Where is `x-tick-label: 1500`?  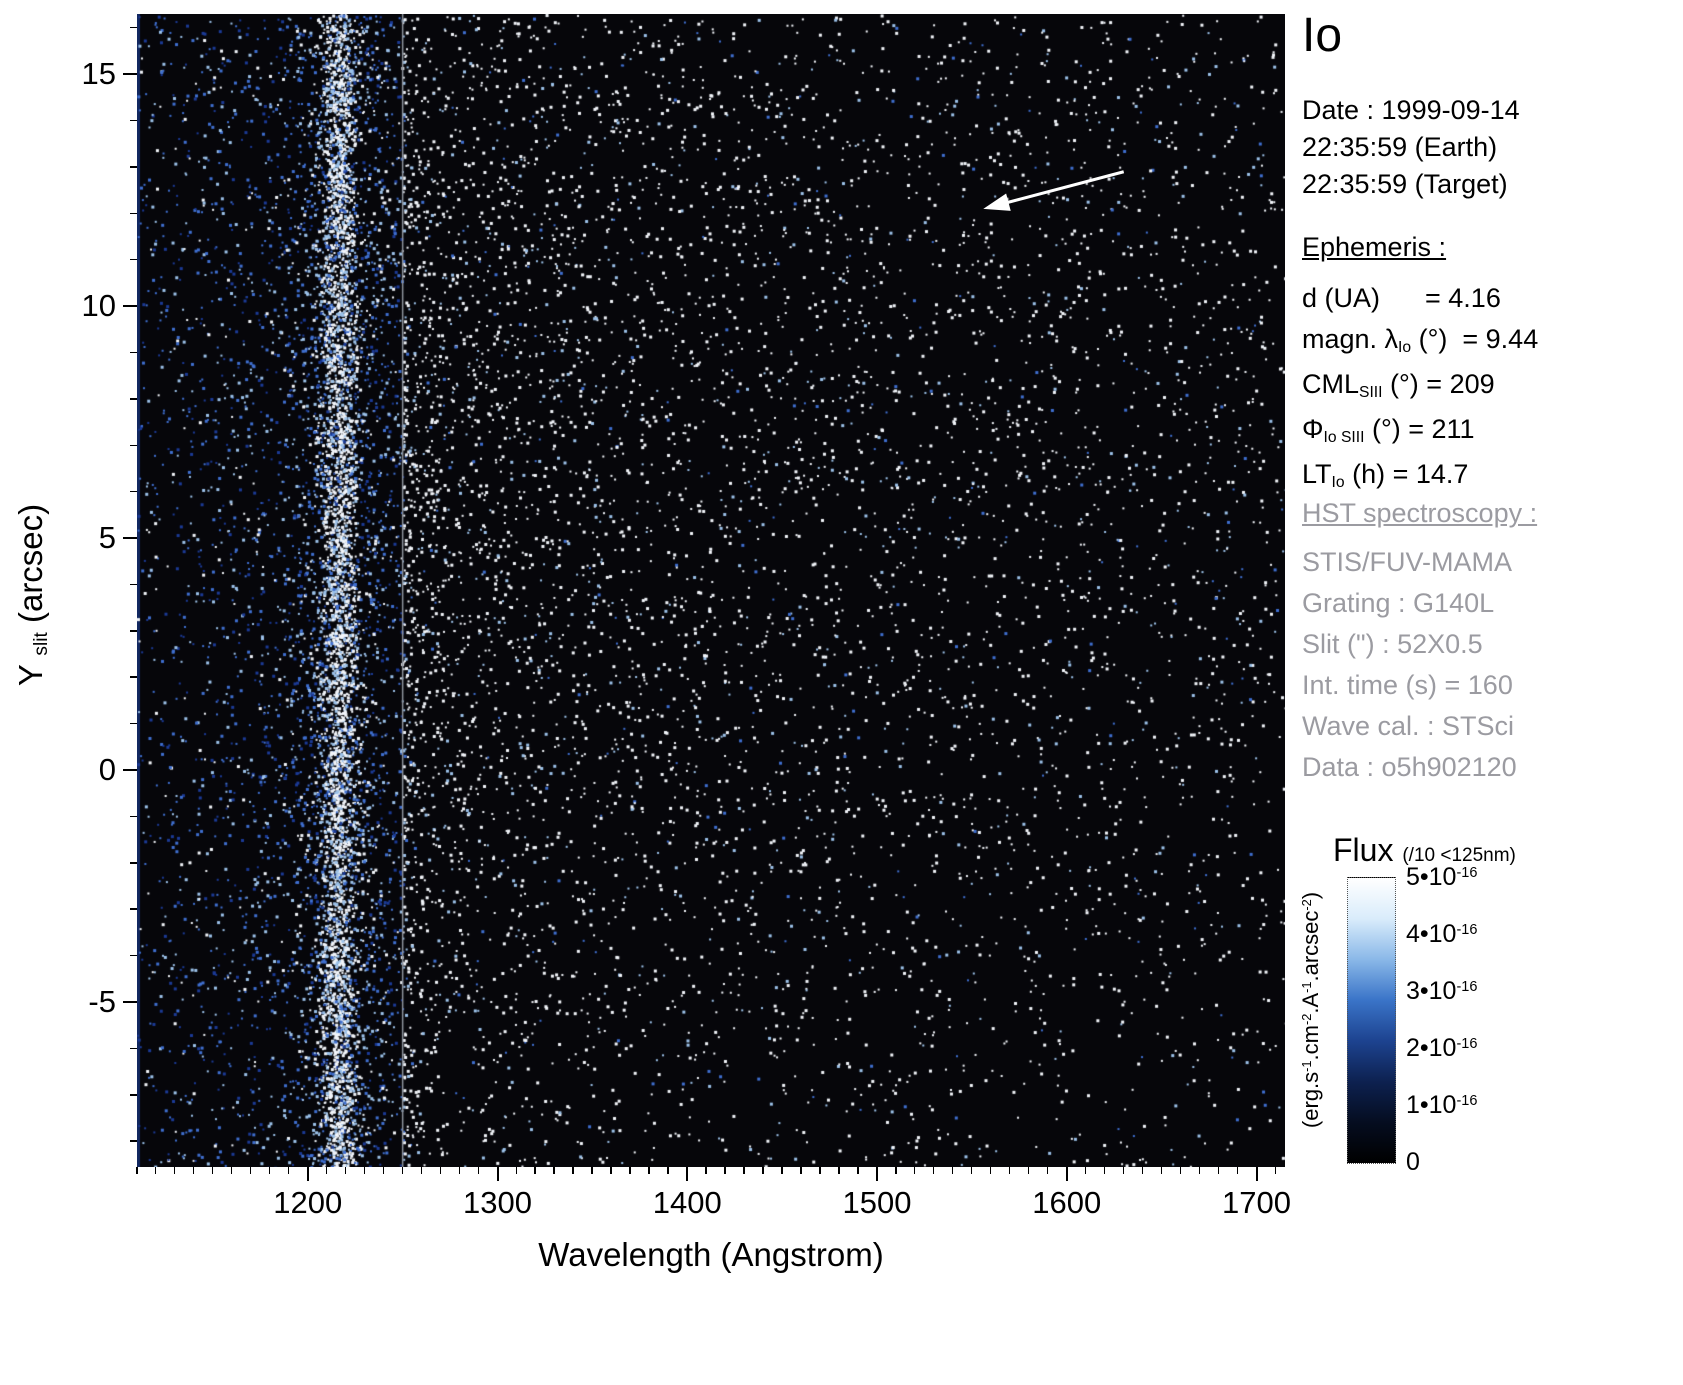 x-tick-label: 1500 is located at coordinates (877, 1202).